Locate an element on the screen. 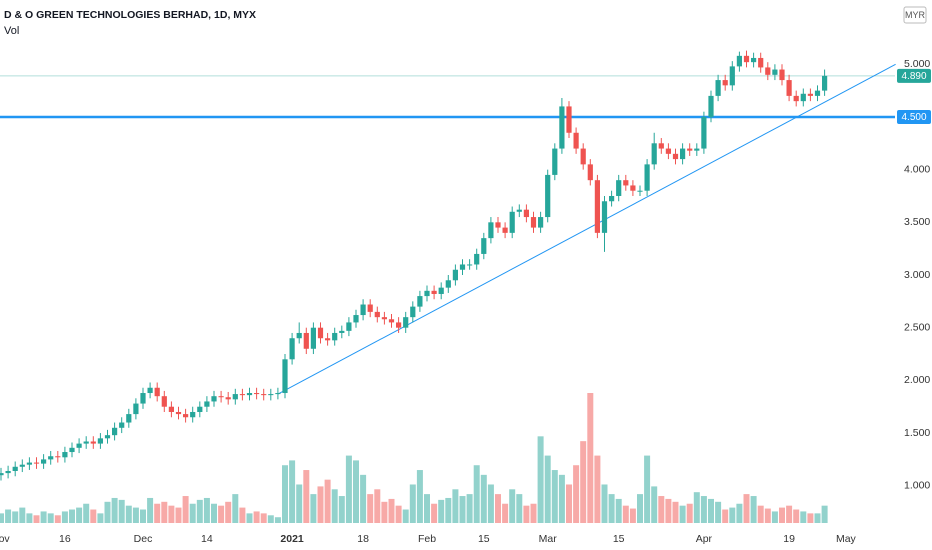 Image resolution: width=932 pixels, height=550 pixels. hline-tag is located at coordinates (914, 116).